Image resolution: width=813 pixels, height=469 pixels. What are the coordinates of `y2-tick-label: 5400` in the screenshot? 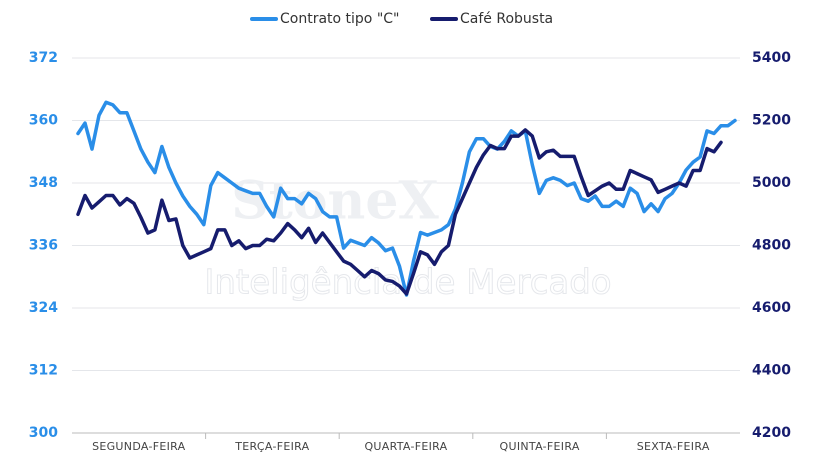 It's located at (771, 58).